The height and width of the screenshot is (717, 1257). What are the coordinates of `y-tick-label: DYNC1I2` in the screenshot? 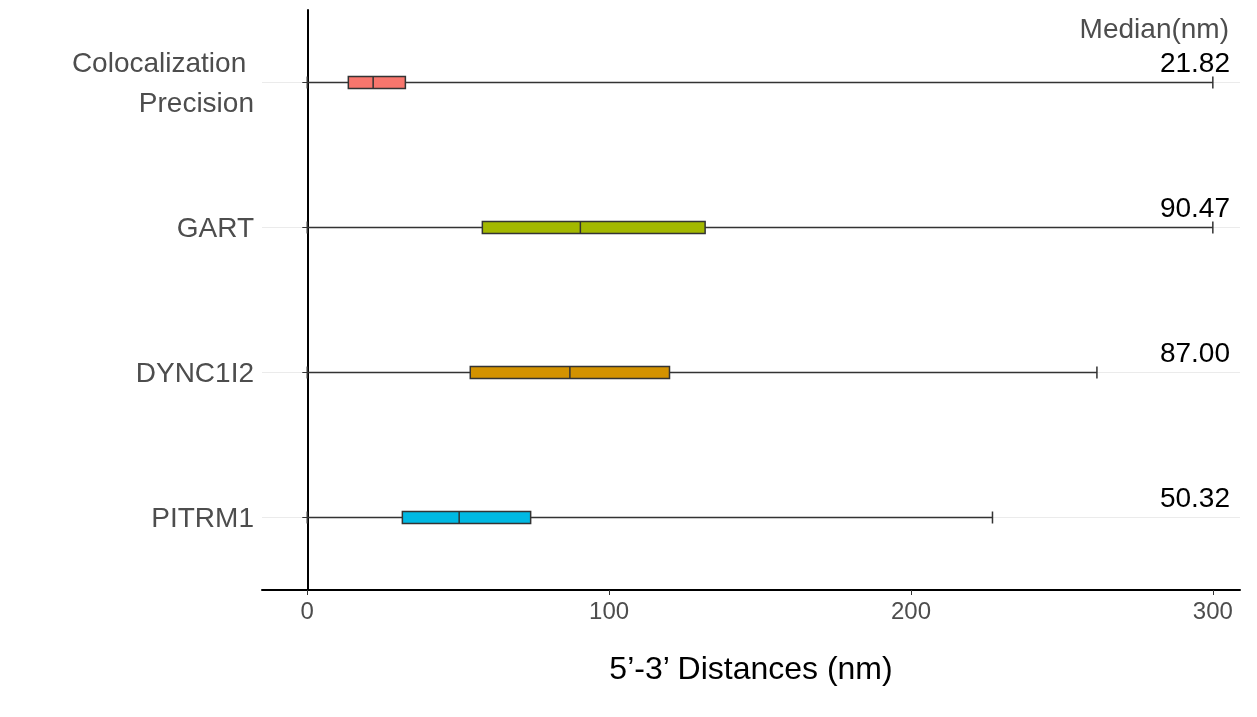 It's located at (194, 372).